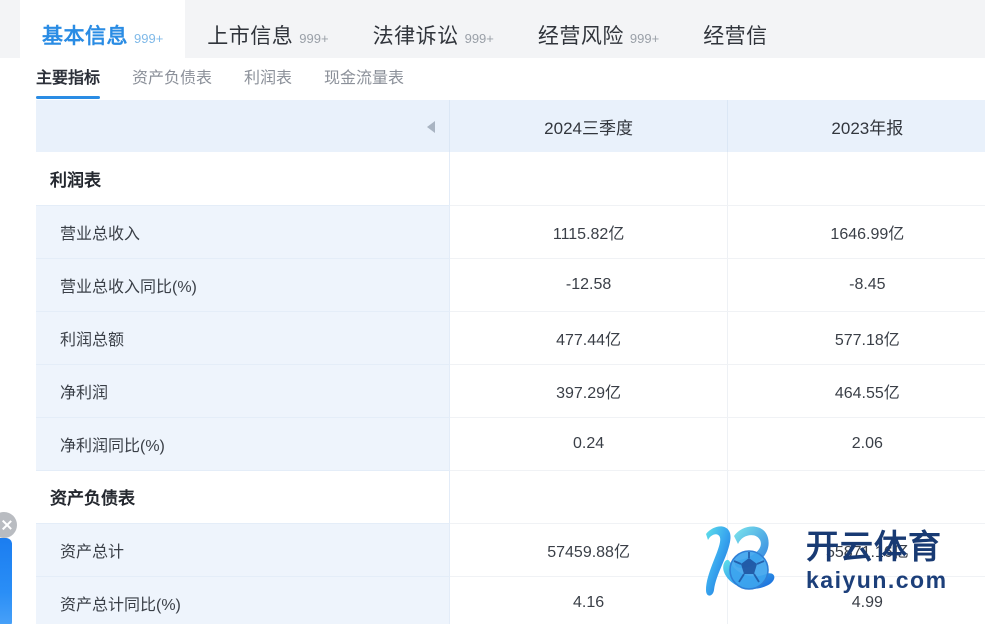  Describe the element at coordinates (589, 550) in the screenshot. I see `row-value: 57459.88亿` at that location.